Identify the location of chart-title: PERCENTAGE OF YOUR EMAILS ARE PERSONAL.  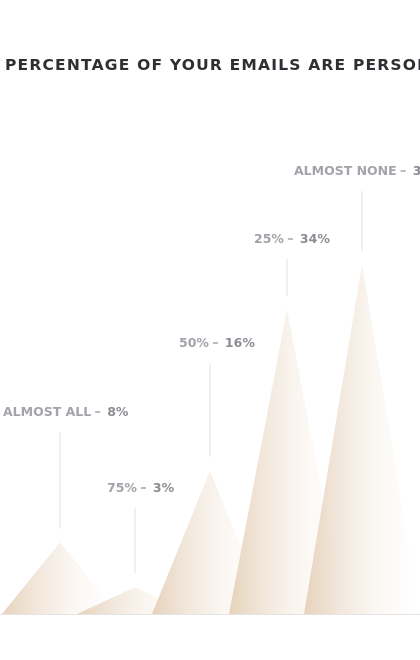
(212, 65).